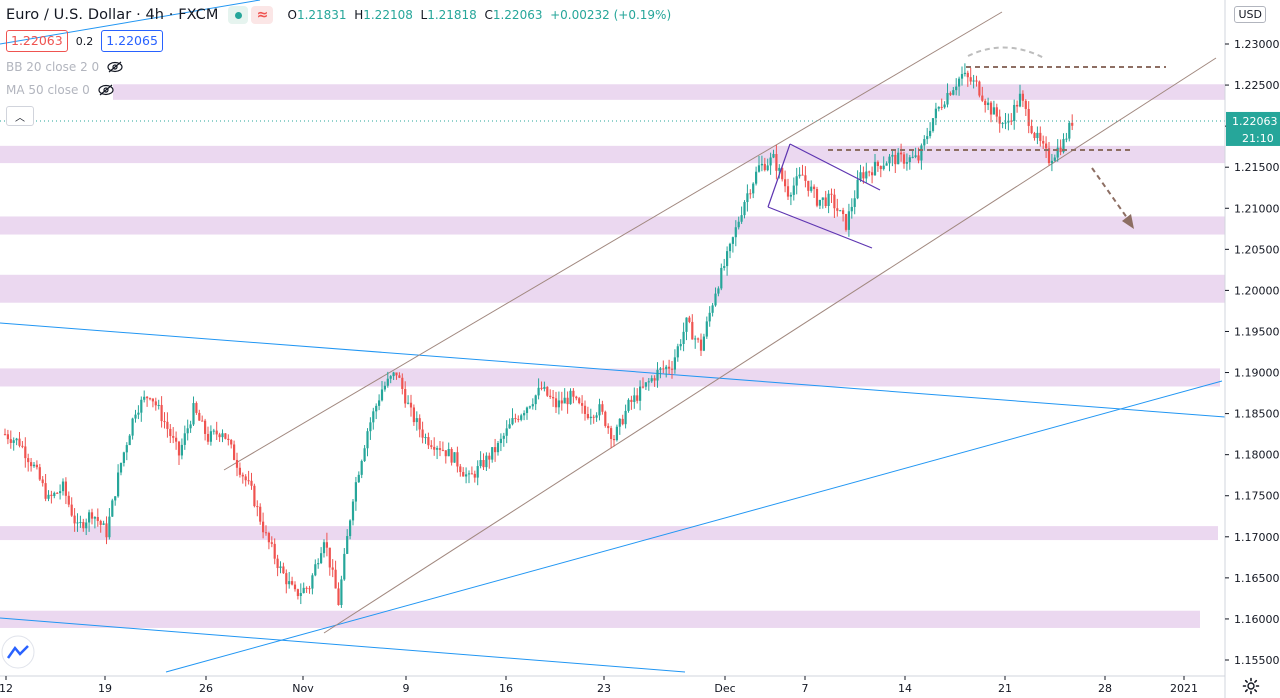  Describe the element at coordinates (60, 90) in the screenshot. I see `indicator-ma: MA 50 close 0` at that location.